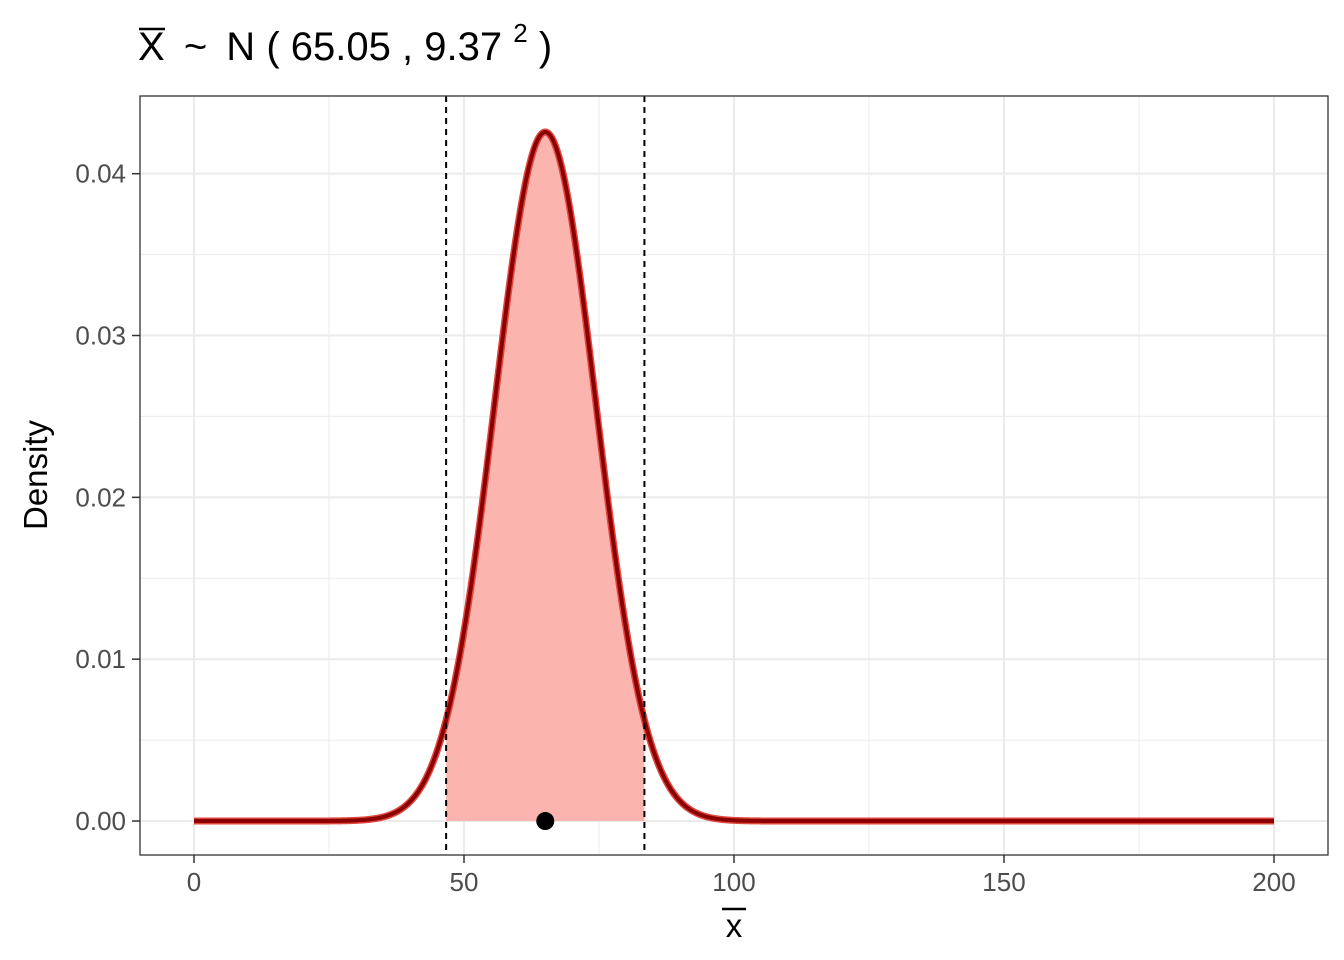 This screenshot has width=1344, height=960. Describe the element at coordinates (464, 882) in the screenshot. I see `x-tick-label: 50` at that location.